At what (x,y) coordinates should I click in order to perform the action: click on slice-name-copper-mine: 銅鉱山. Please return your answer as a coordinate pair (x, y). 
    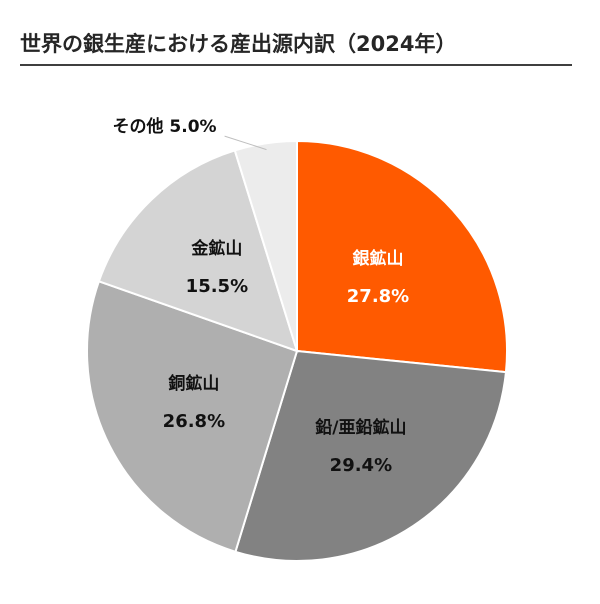
    Looking at the image, I should click on (193, 383).